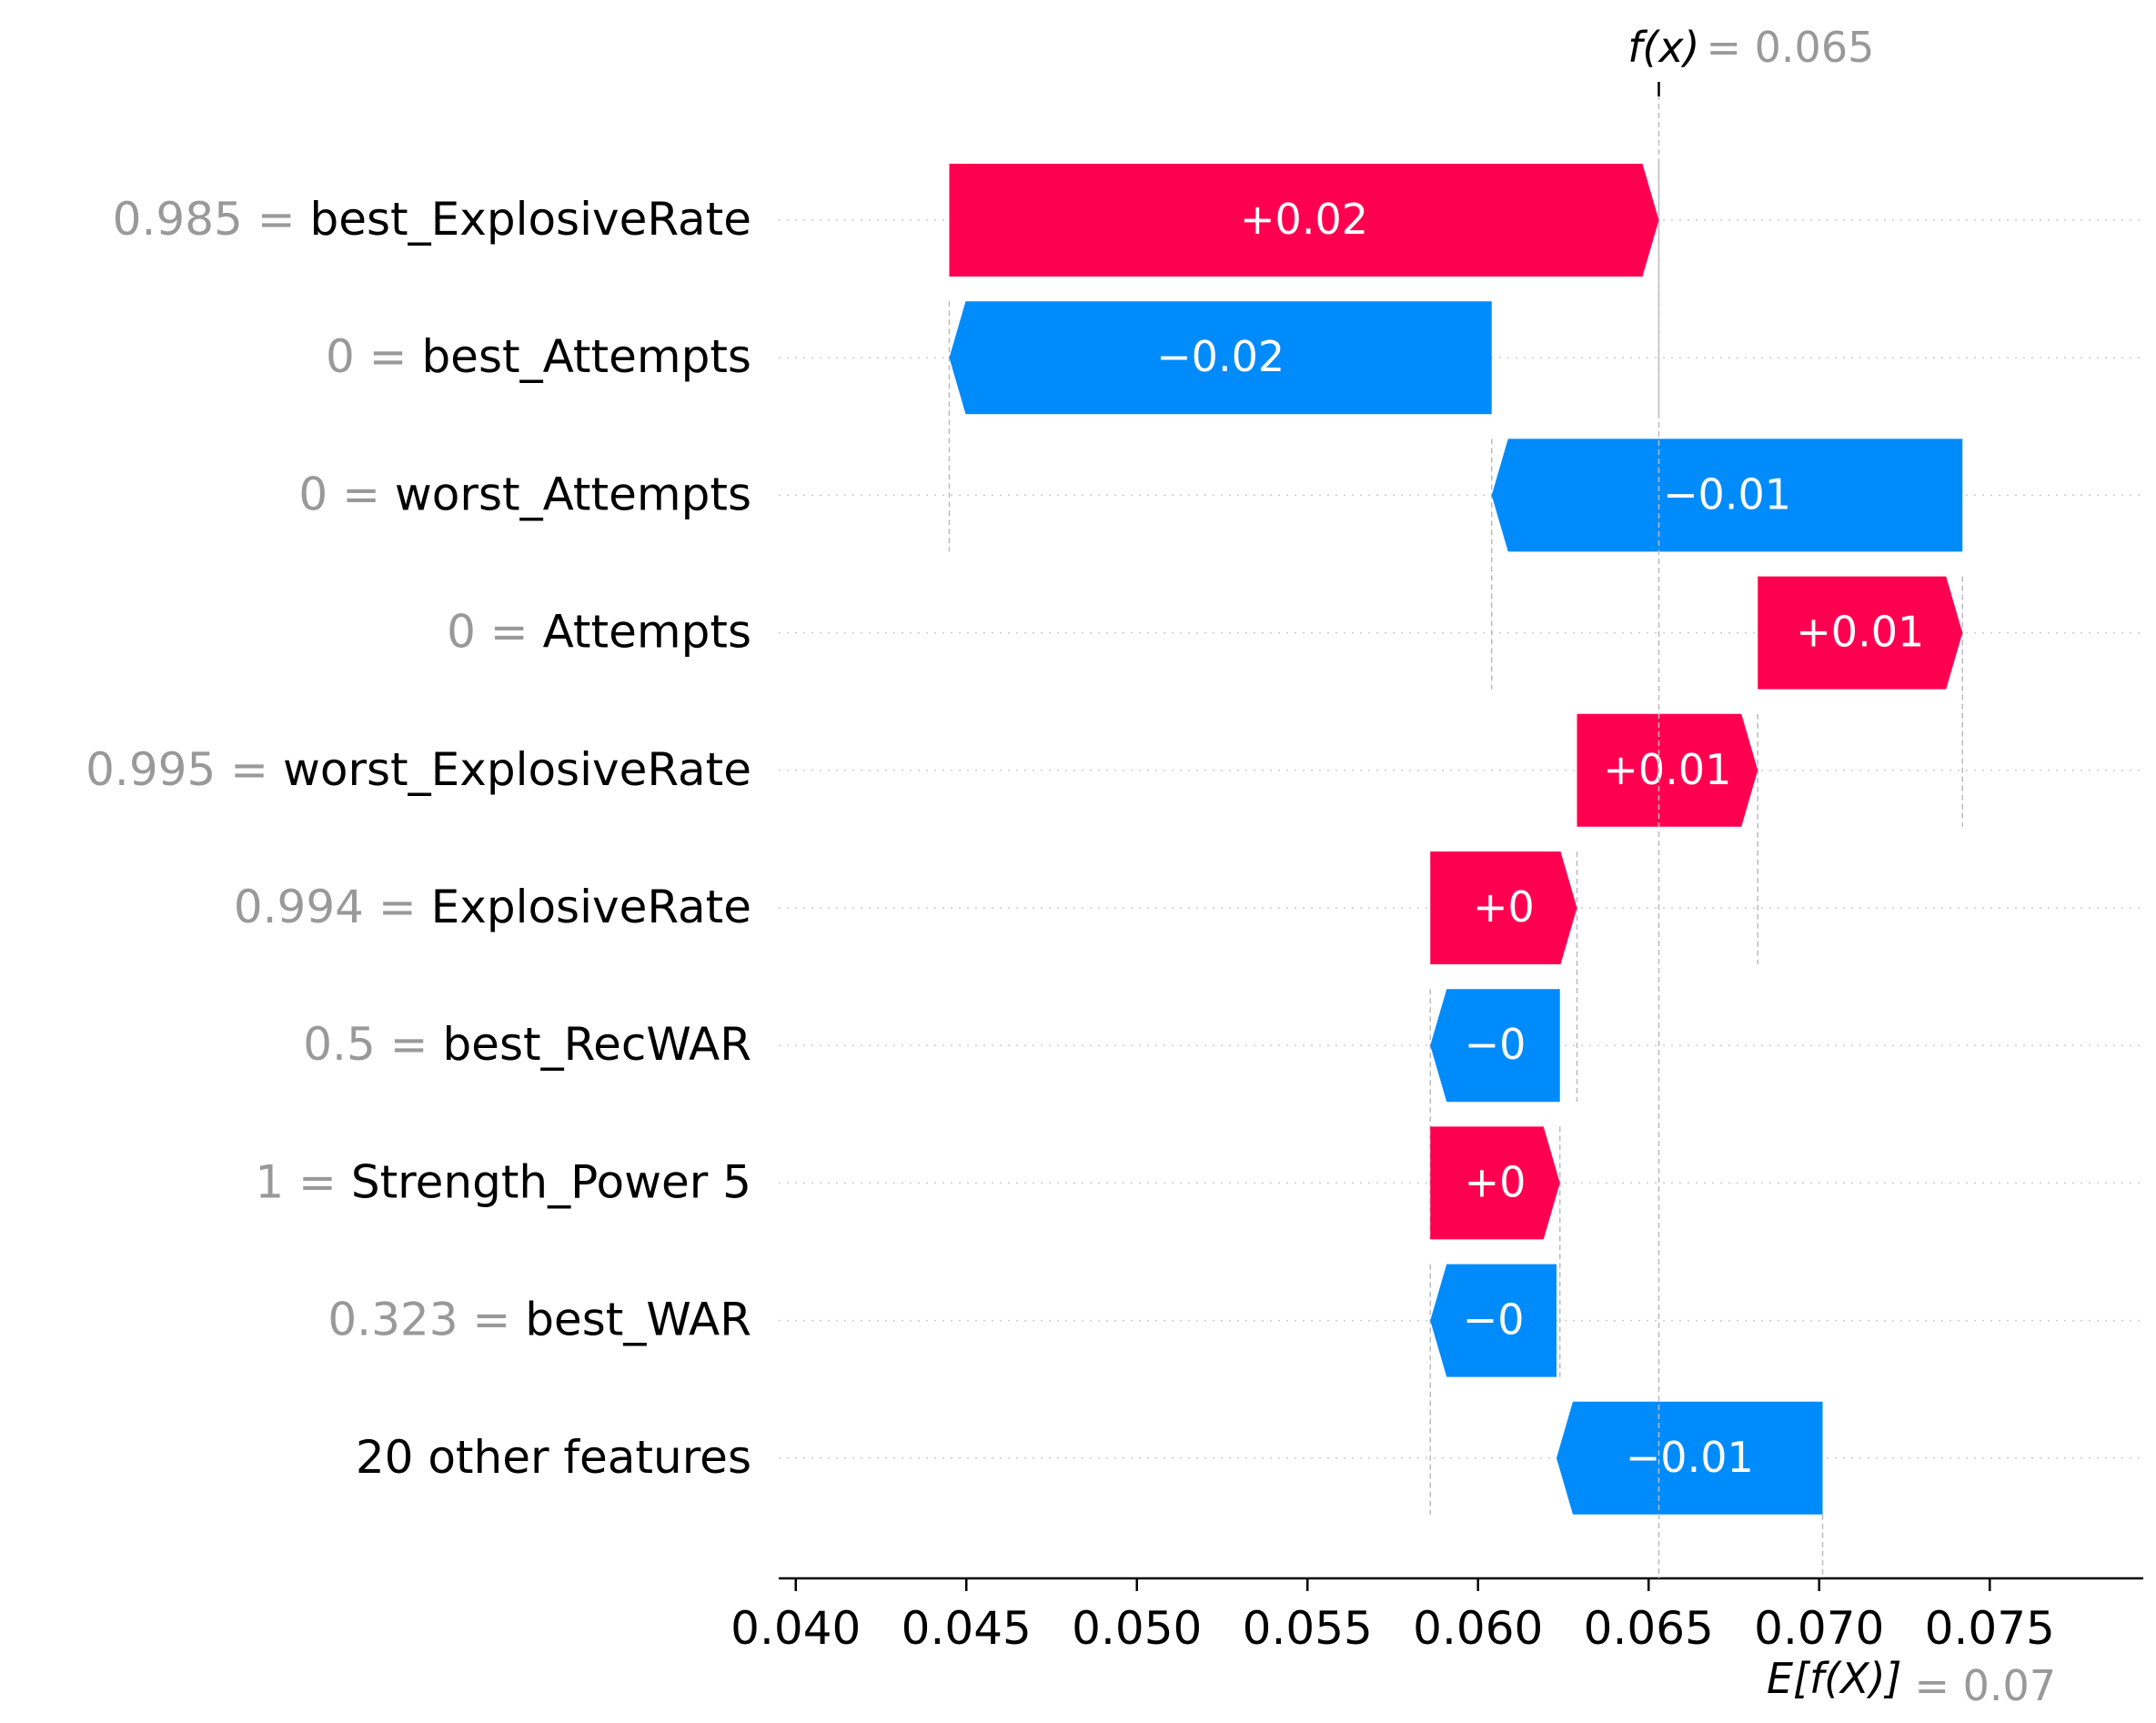 The width and height of the screenshot is (2156, 1723). What do you see at coordinates (1990, 1629) in the screenshot?
I see `x-tick-label: 0.075` at bounding box center [1990, 1629].